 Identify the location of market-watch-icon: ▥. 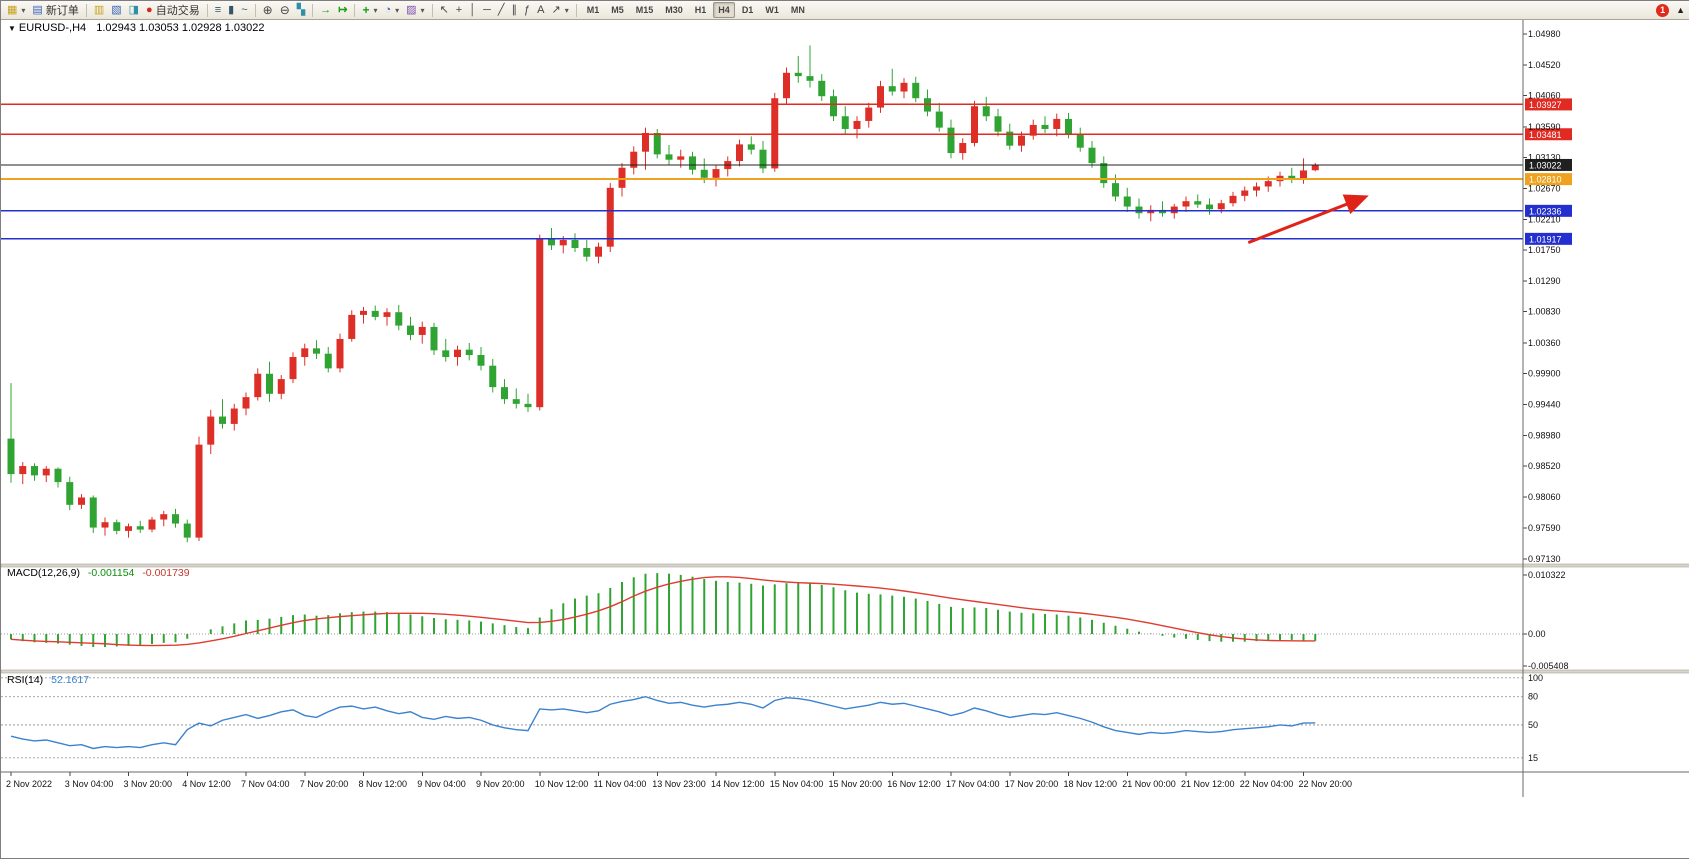
(99, 10).